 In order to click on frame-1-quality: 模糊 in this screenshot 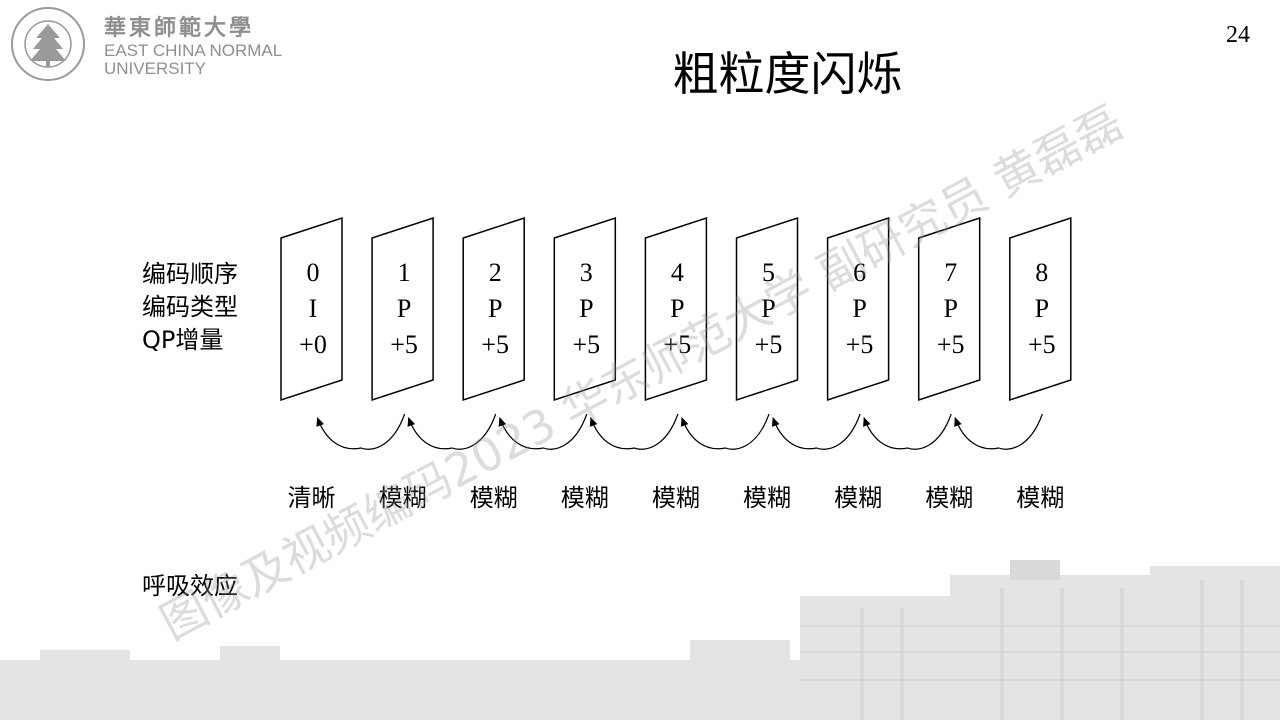, I will do `click(402, 498)`.